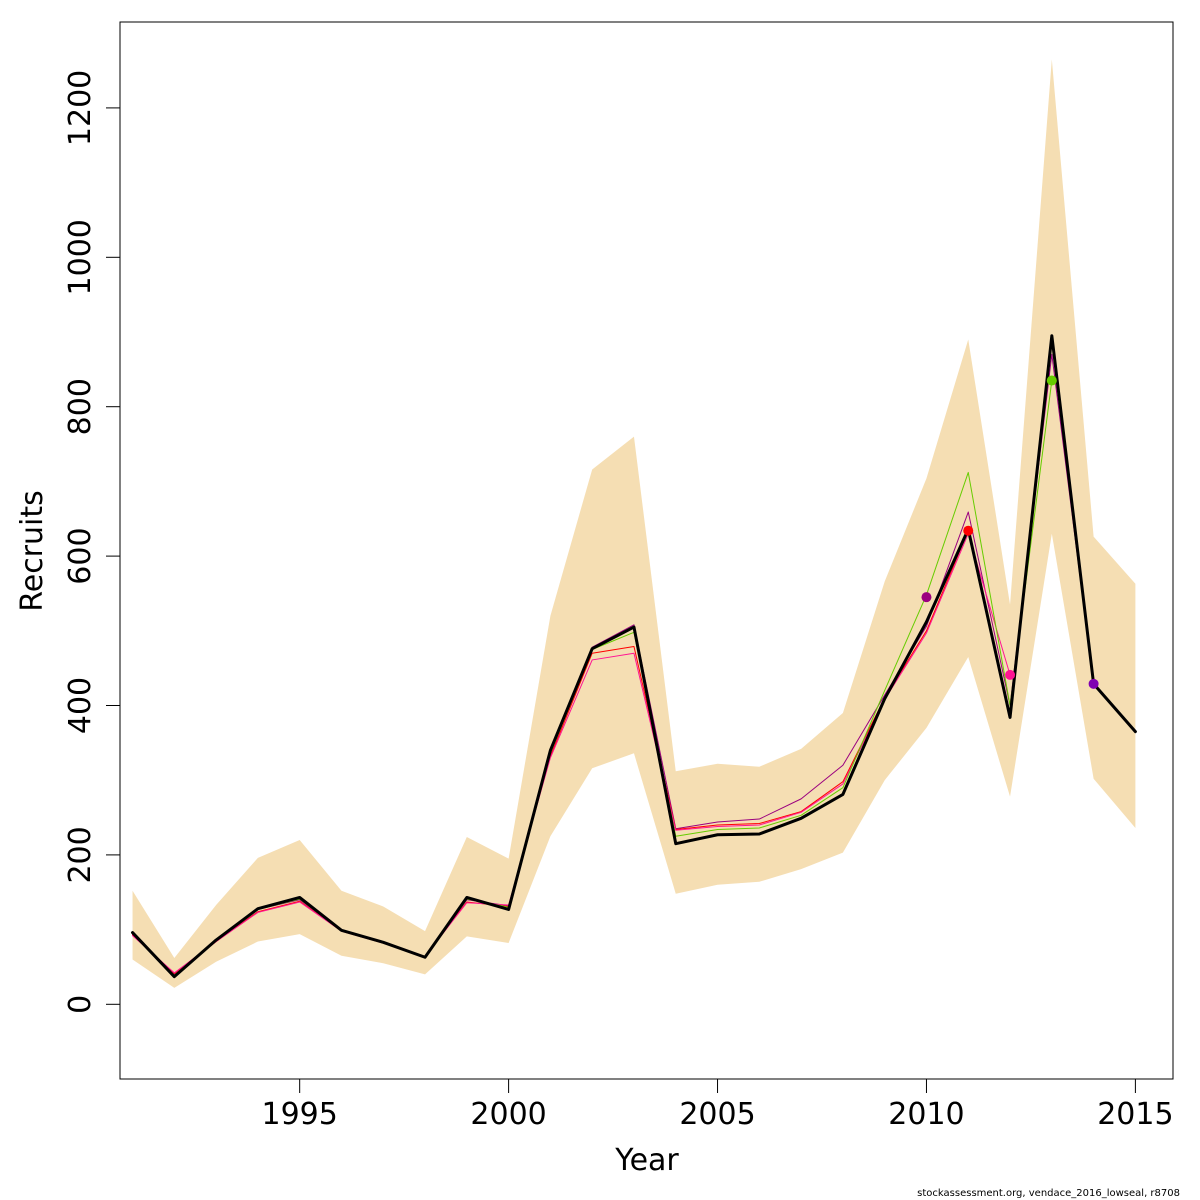 This screenshot has height=1200, width=1200. What do you see at coordinates (80, 854) in the screenshot?
I see `y-tick-label: 200` at bounding box center [80, 854].